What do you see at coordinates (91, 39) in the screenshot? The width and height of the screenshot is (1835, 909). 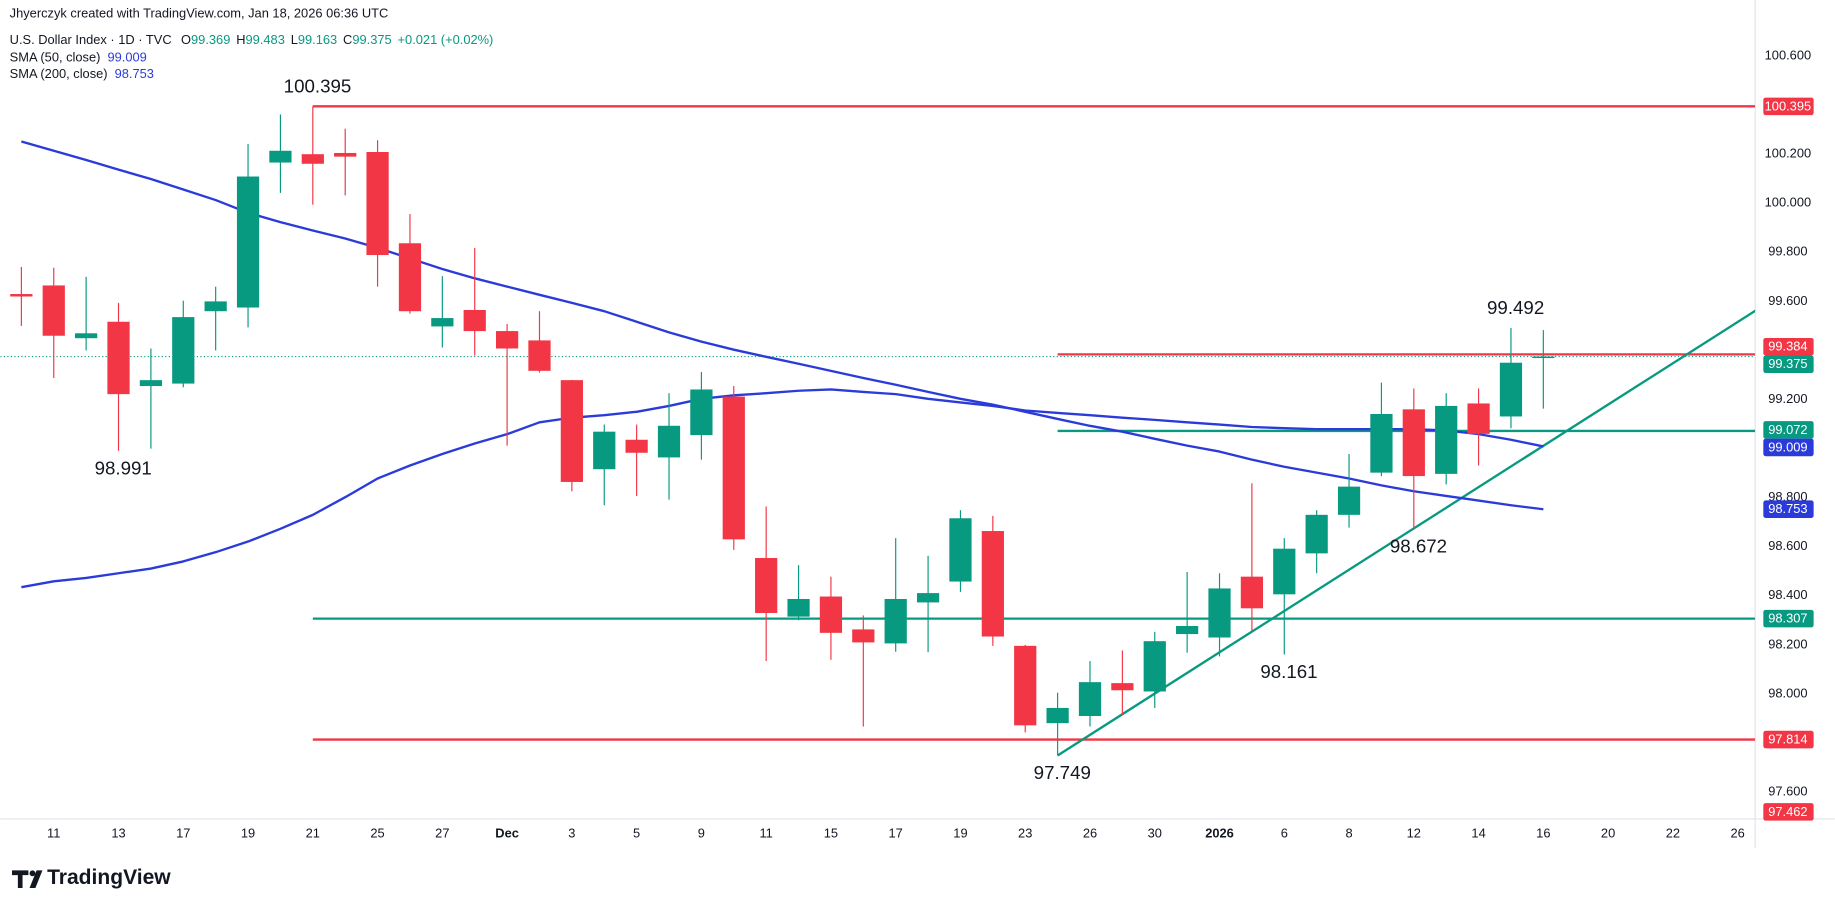 I see `symbol: U.S. Dollar Index · 1D · TVC` at bounding box center [91, 39].